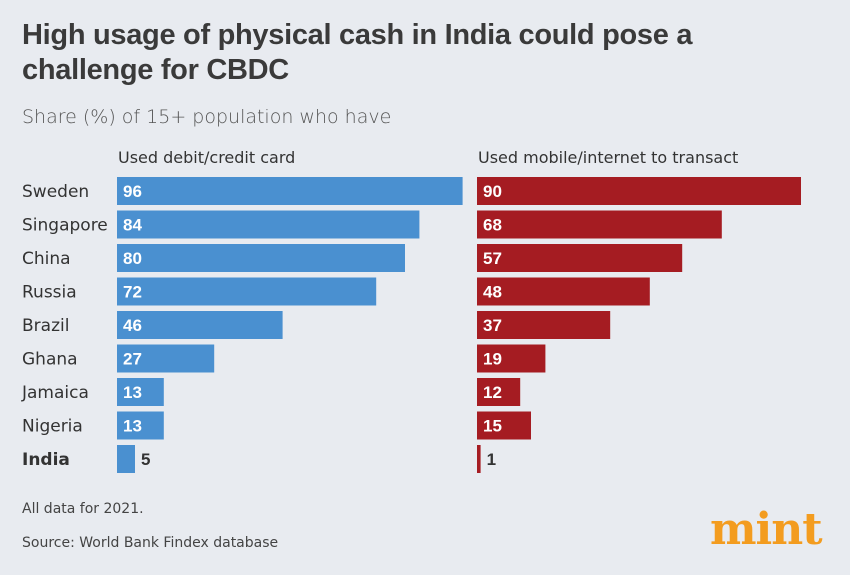 The height and width of the screenshot is (575, 850). What do you see at coordinates (132, 191) in the screenshot?
I see `data-label: 96` at bounding box center [132, 191].